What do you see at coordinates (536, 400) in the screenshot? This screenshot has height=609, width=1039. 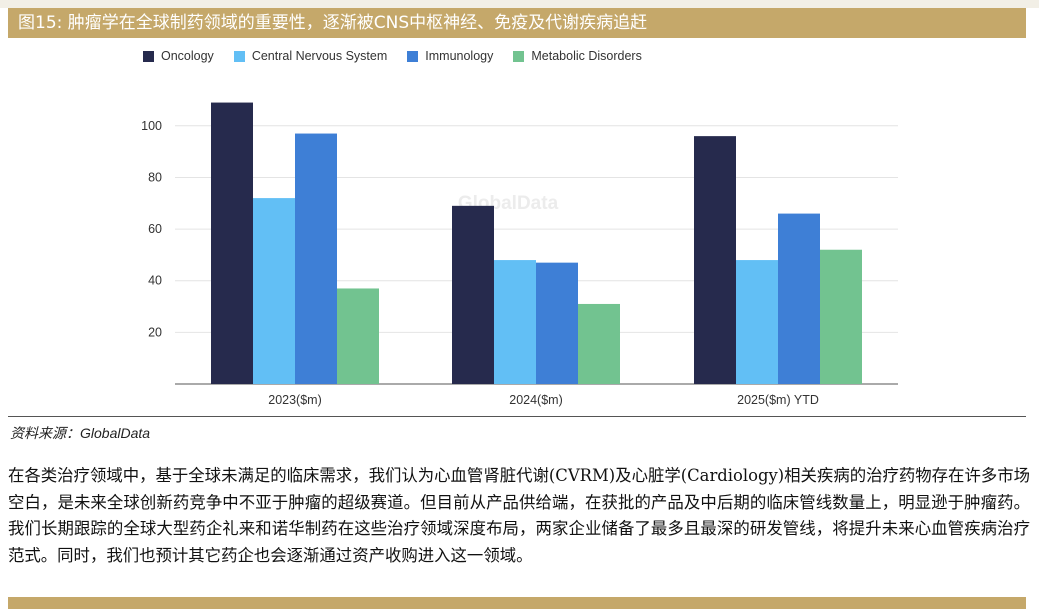 I see `x-tick-label: 2024($m)` at bounding box center [536, 400].